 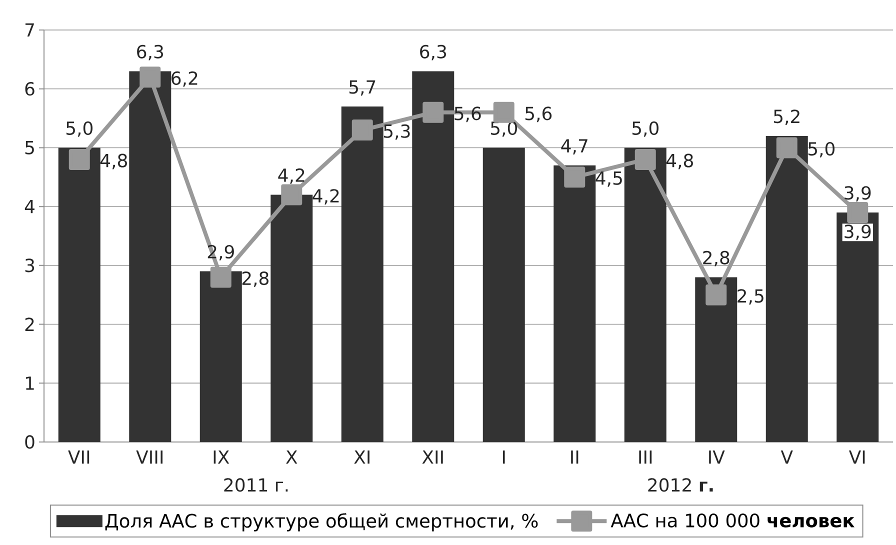 I want to click on x-tick-label: XI, so click(x=362, y=457).